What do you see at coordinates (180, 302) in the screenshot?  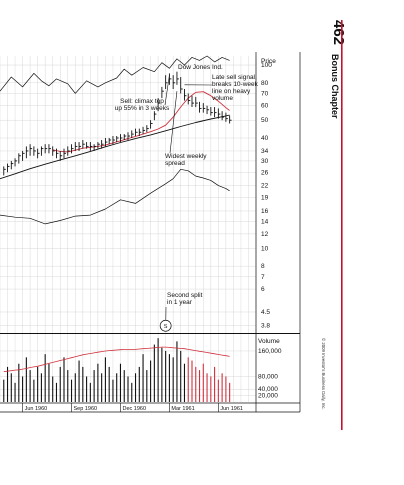 I see `second-split-annotation-text: in 1 year` at bounding box center [180, 302].